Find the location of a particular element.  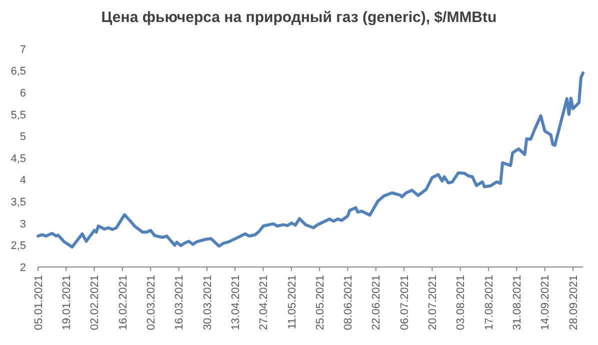

chart-title: Цена фьючерса на природный газ (generic), $/MMBtu is located at coordinates (299, 17).